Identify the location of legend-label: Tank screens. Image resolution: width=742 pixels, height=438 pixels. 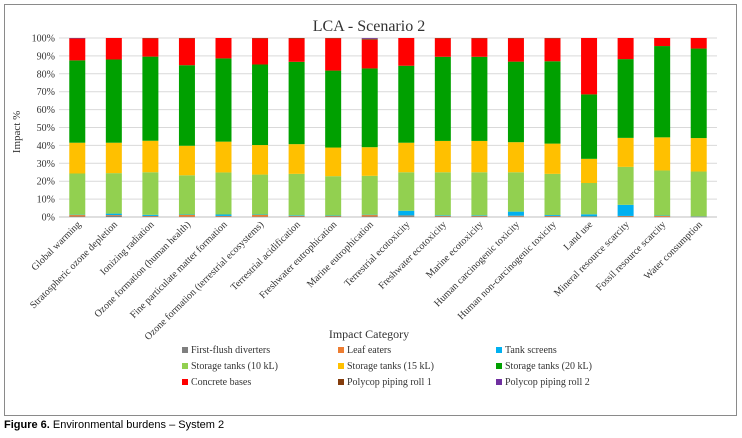
(531, 350).